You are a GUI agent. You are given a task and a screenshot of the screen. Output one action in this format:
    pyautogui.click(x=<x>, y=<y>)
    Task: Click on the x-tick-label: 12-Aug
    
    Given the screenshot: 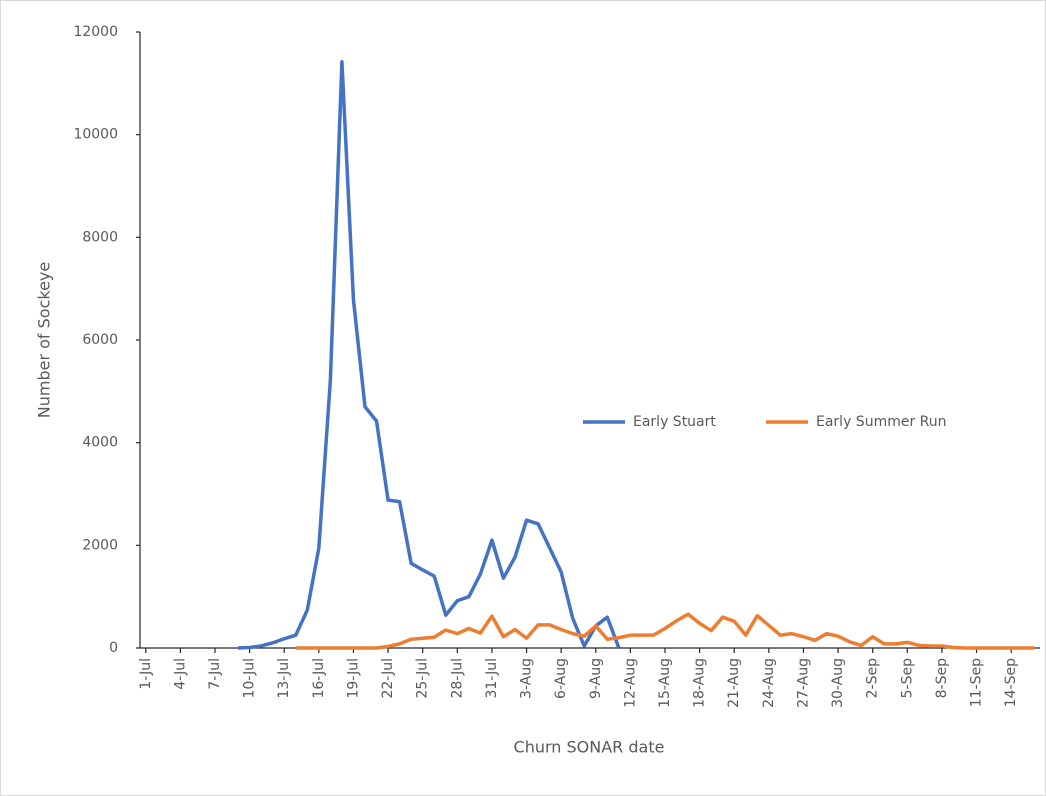 What is the action you would take?
    pyautogui.click(x=630, y=683)
    